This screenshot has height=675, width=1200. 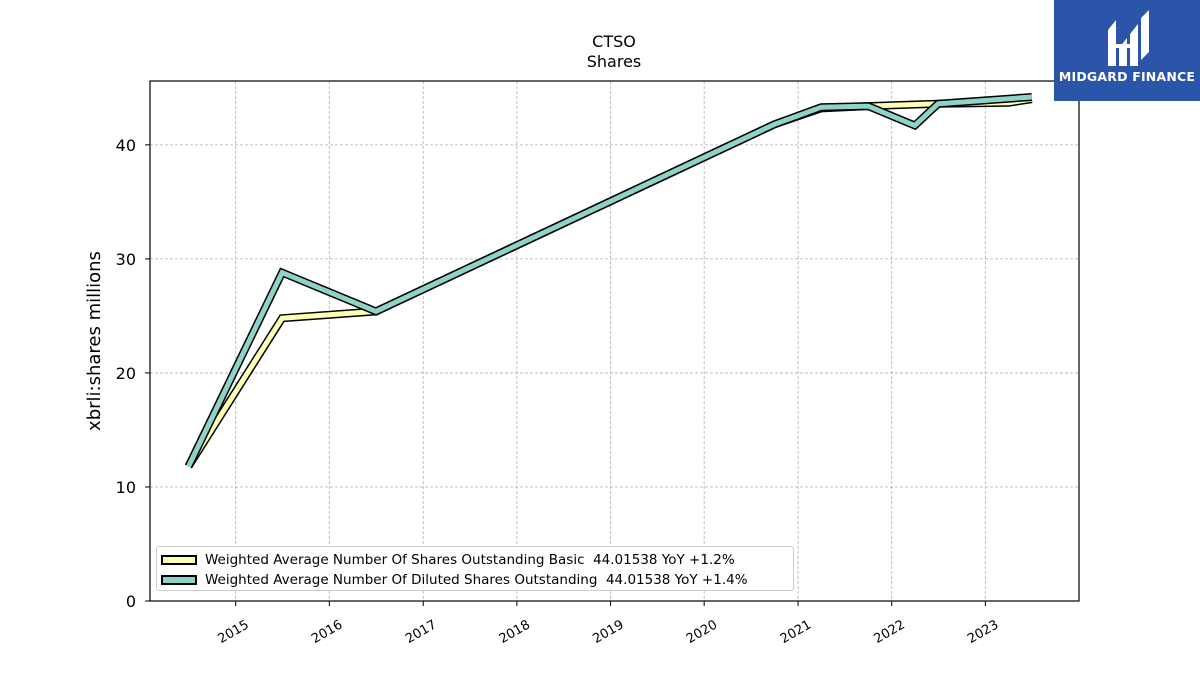 I want to click on y-tick-label: 30, so click(x=126, y=259).